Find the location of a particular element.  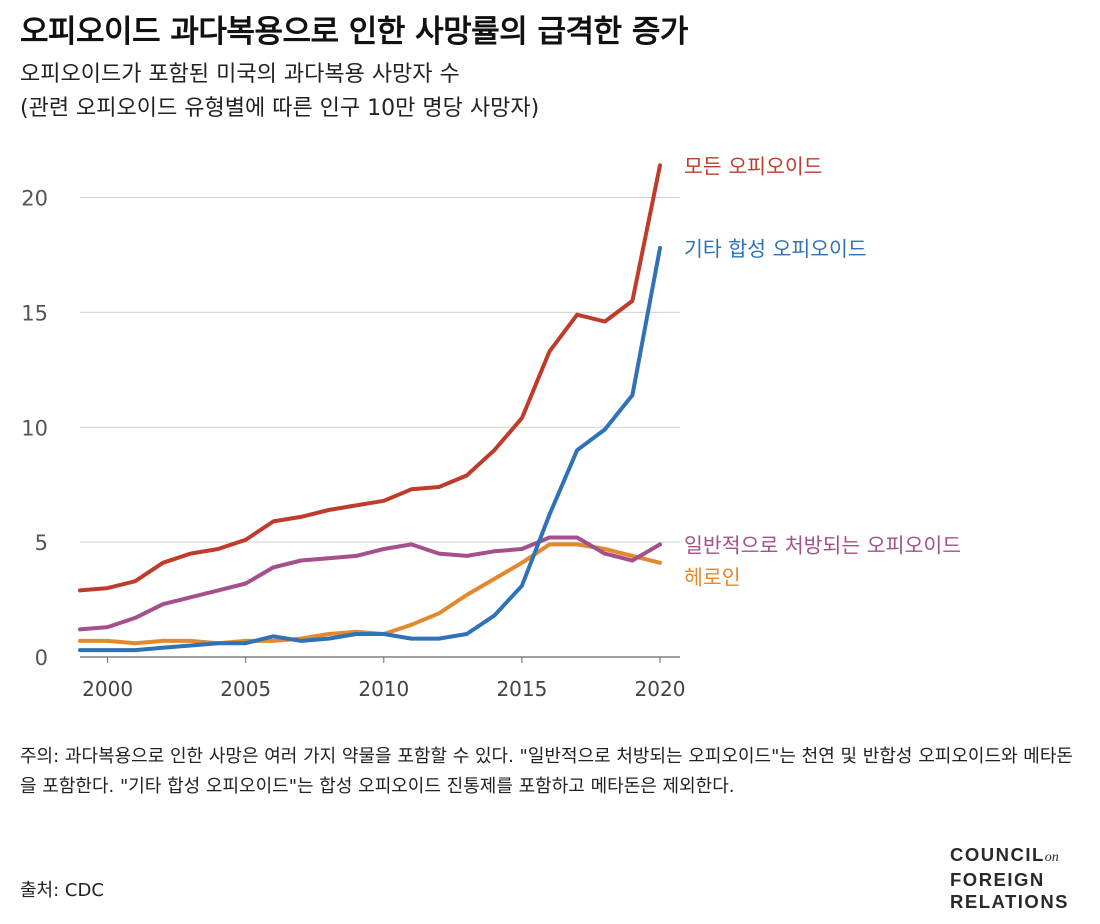

x-tick-label: 2000 is located at coordinates (107, 689).